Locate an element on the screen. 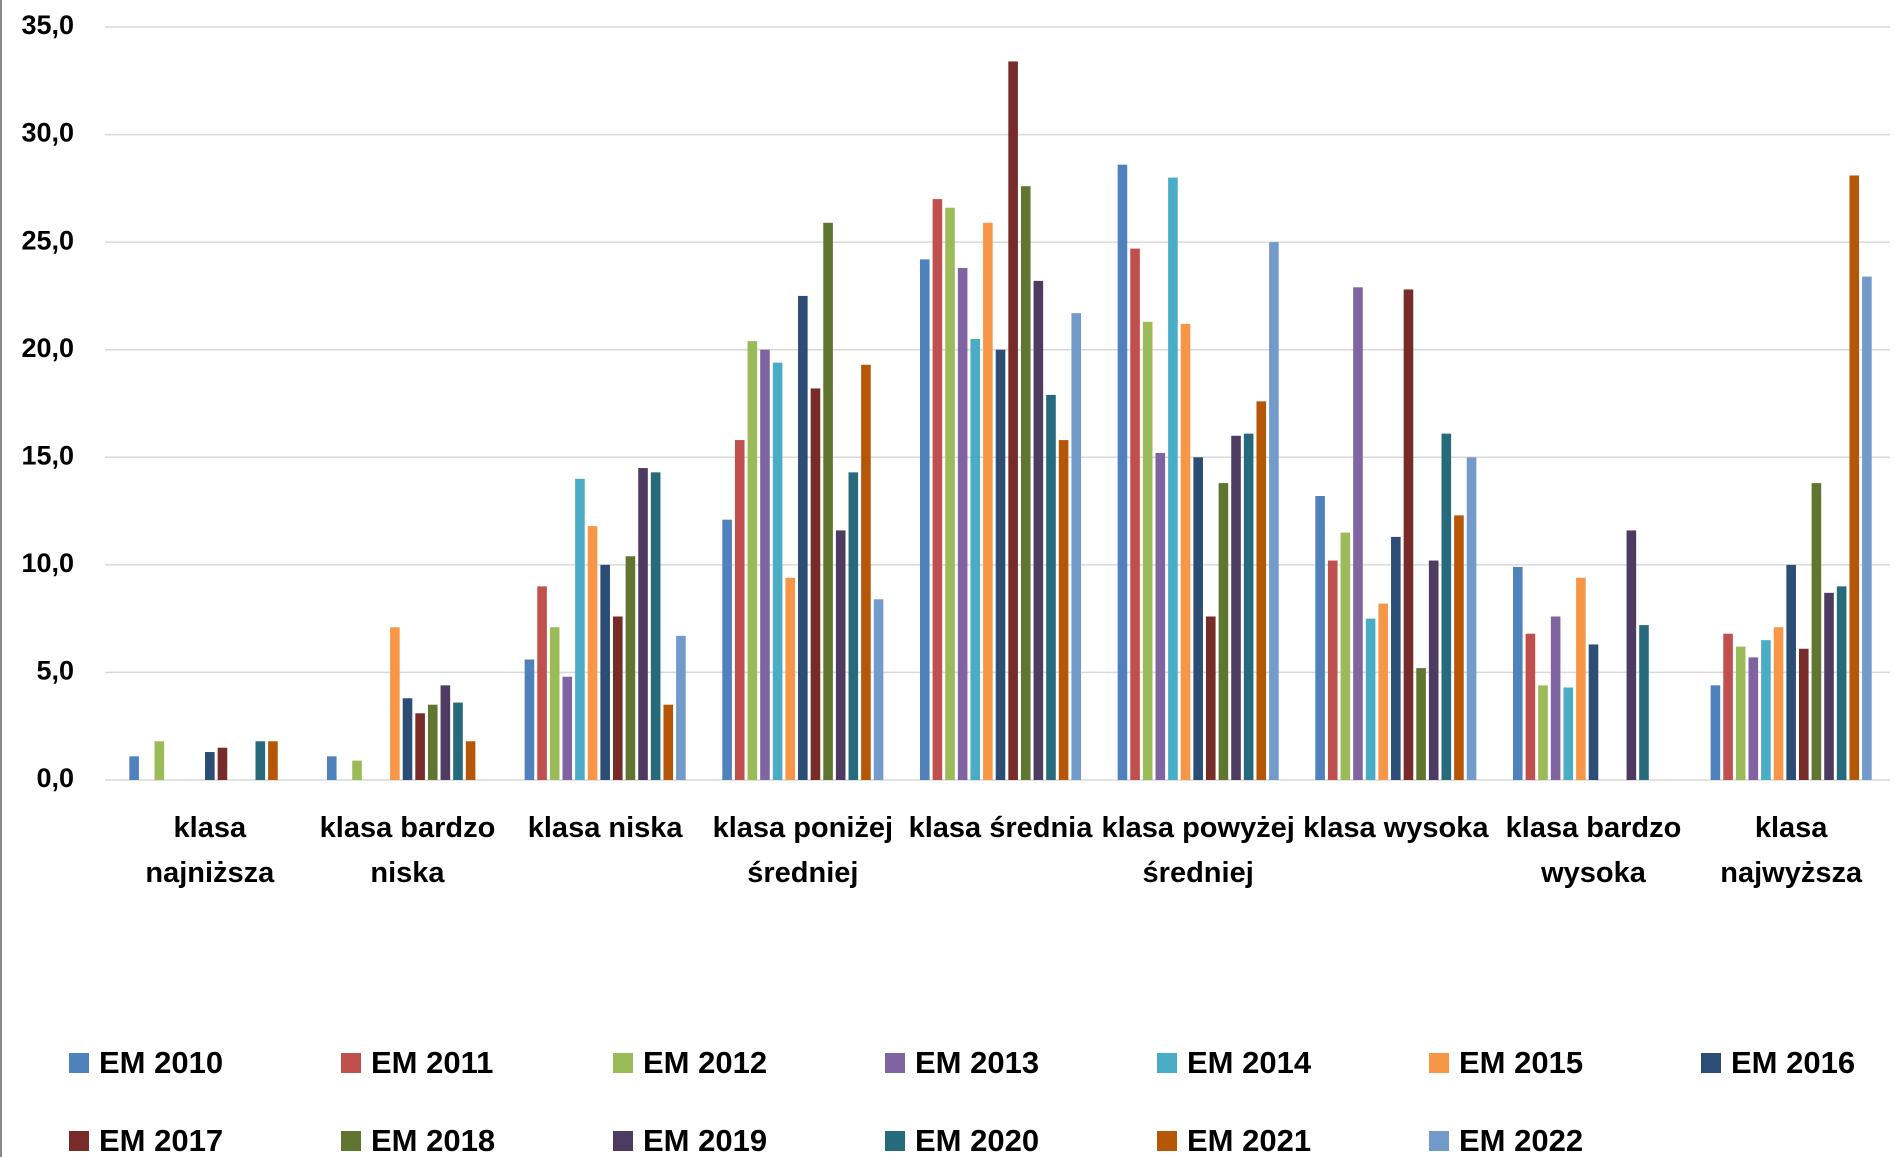  y-tick-label: 20,0 is located at coordinates (47, 348).